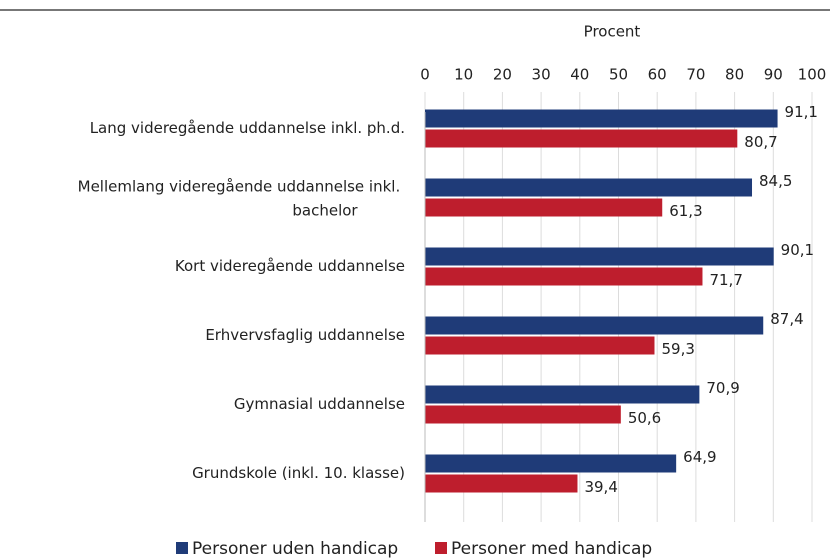  Describe the element at coordinates (725, 280) in the screenshot. I see `data-label: 71,7` at that location.